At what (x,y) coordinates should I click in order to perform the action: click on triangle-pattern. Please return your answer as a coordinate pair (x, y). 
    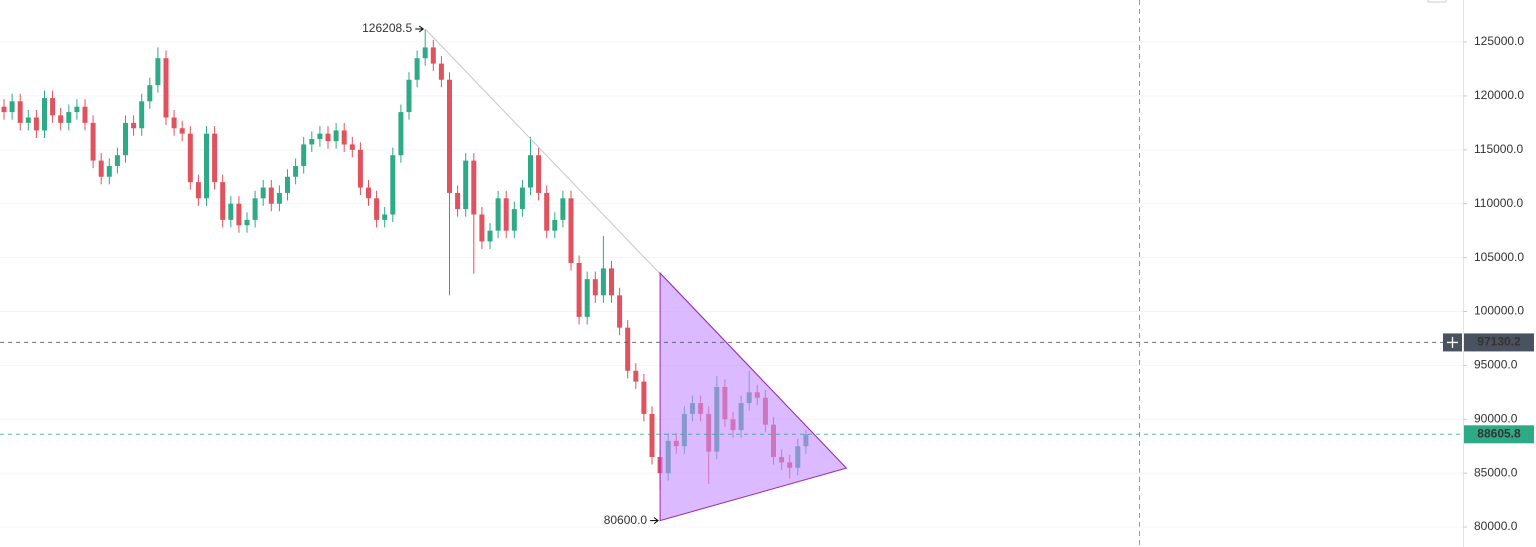
    Looking at the image, I should click on (753, 396).